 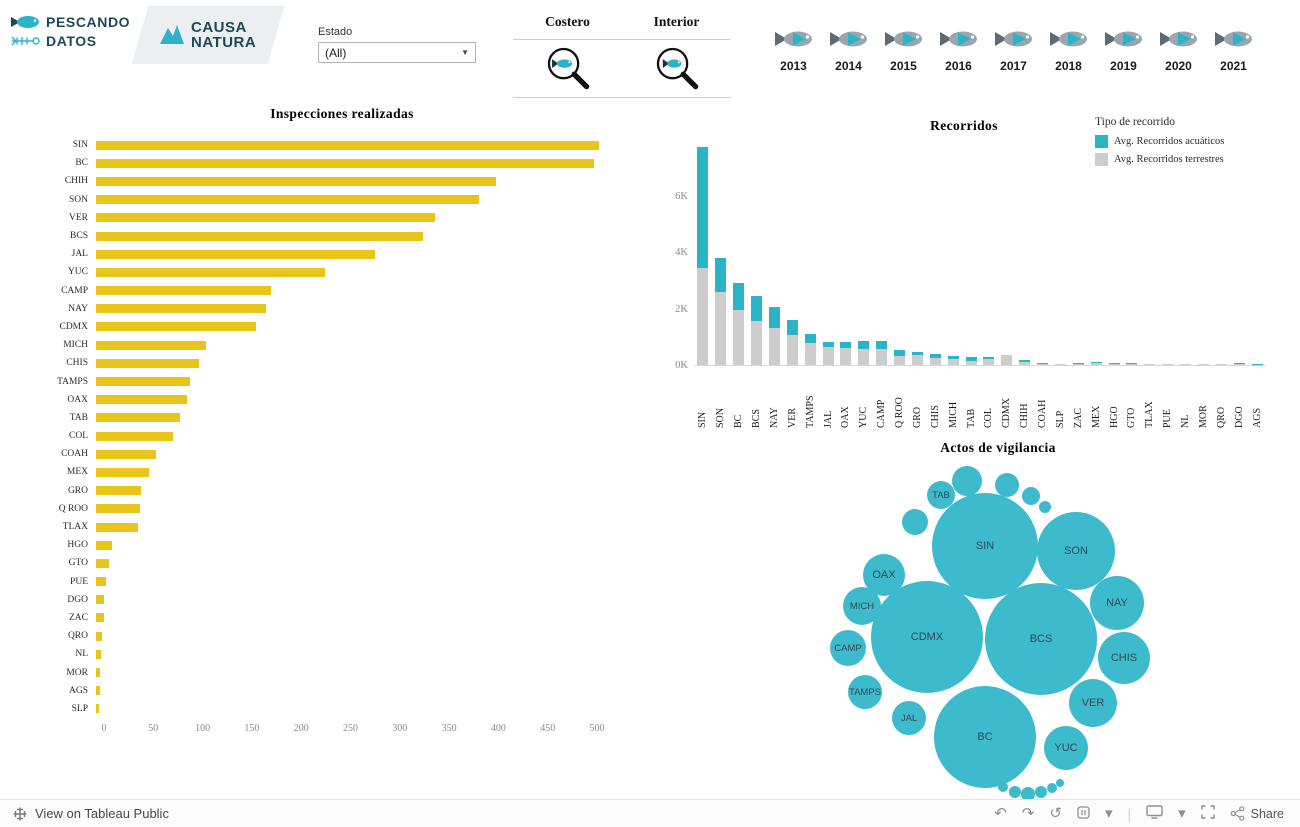 What do you see at coordinates (1013, 50) in the screenshot?
I see `year-filter-2017: 2017` at bounding box center [1013, 50].